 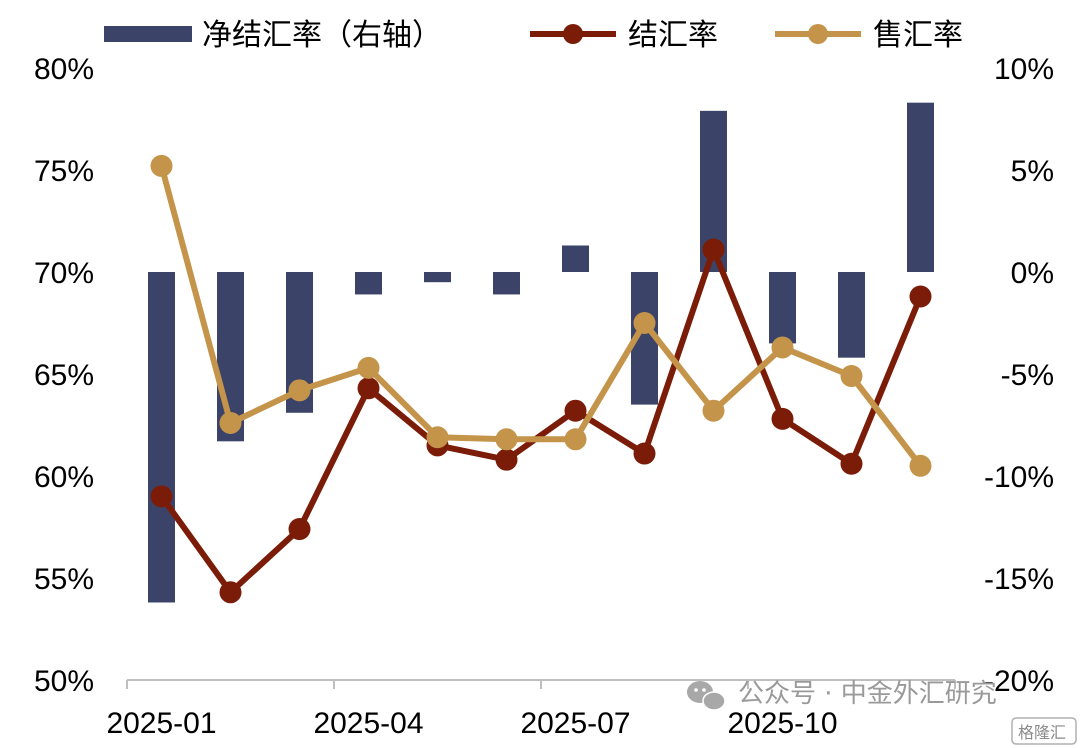 I want to click on watermark: 公众号 · 中金外汇研究 格隆汇, so click(x=882, y=712).